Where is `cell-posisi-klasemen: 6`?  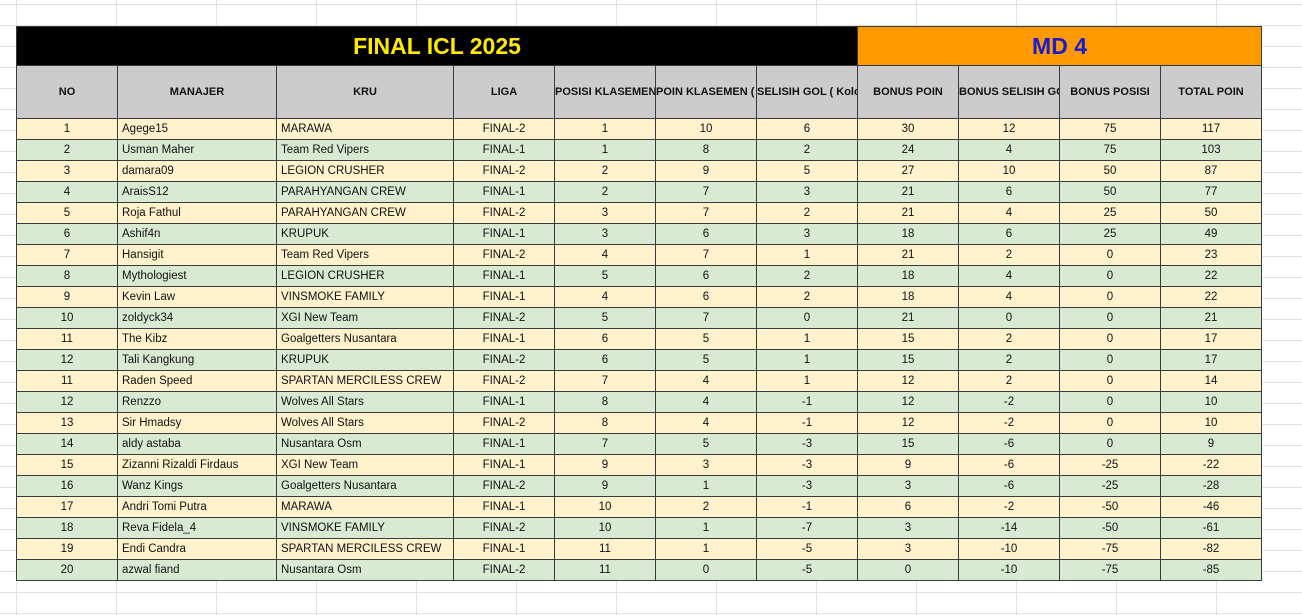 cell-posisi-klasemen: 6 is located at coordinates (605, 339).